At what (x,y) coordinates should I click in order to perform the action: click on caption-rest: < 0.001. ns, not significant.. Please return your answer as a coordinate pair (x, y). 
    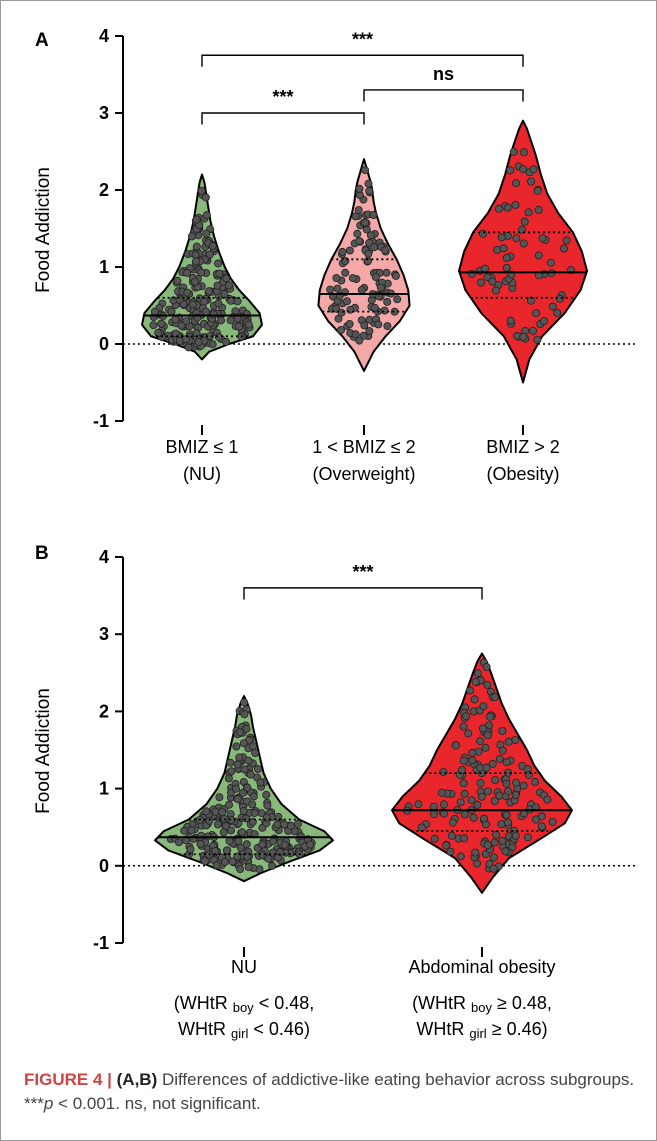
    Looking at the image, I should click on (157, 1103).